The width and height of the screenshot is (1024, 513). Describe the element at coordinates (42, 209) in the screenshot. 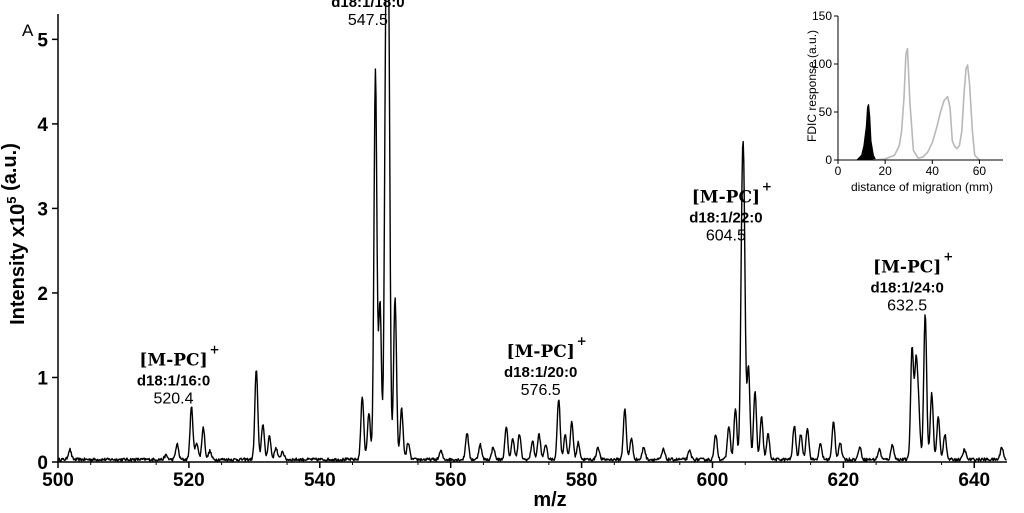

I see `y-tick-label: 3` at that location.